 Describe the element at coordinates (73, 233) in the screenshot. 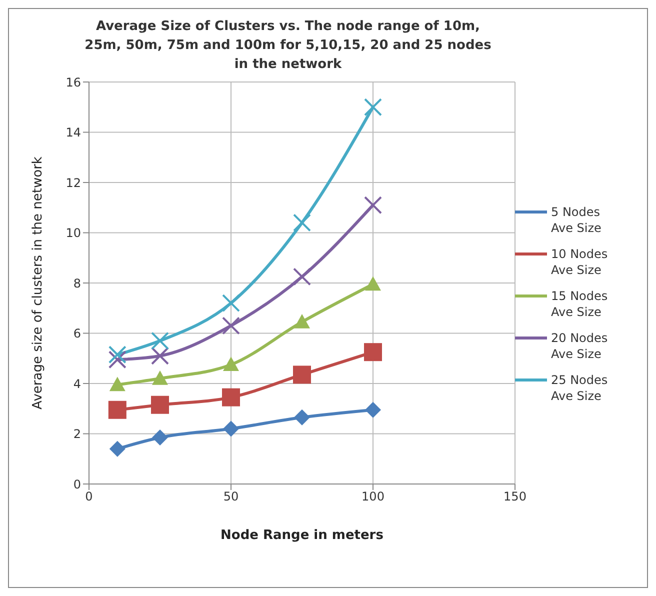

I see `y-tick-label: 10` at that location.